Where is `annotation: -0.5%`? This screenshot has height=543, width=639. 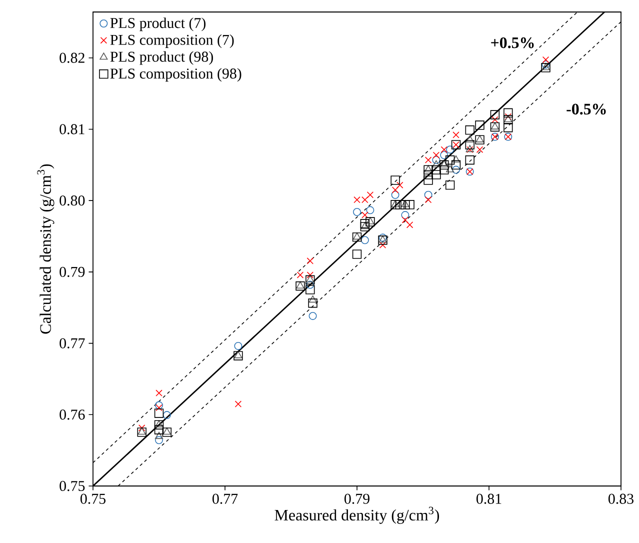 annotation: -0.5% is located at coordinates (586, 109).